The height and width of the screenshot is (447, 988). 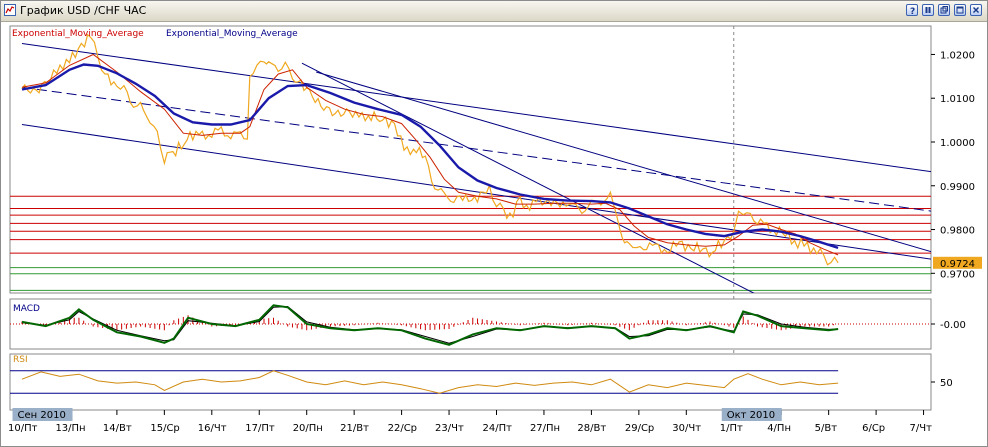 I want to click on time-tick-label: 6/Ср, so click(x=873, y=428).